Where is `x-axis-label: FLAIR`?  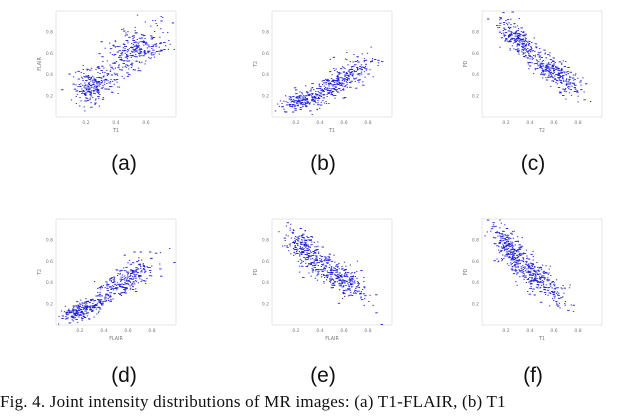 x-axis-label: FLAIR is located at coordinates (332, 339).